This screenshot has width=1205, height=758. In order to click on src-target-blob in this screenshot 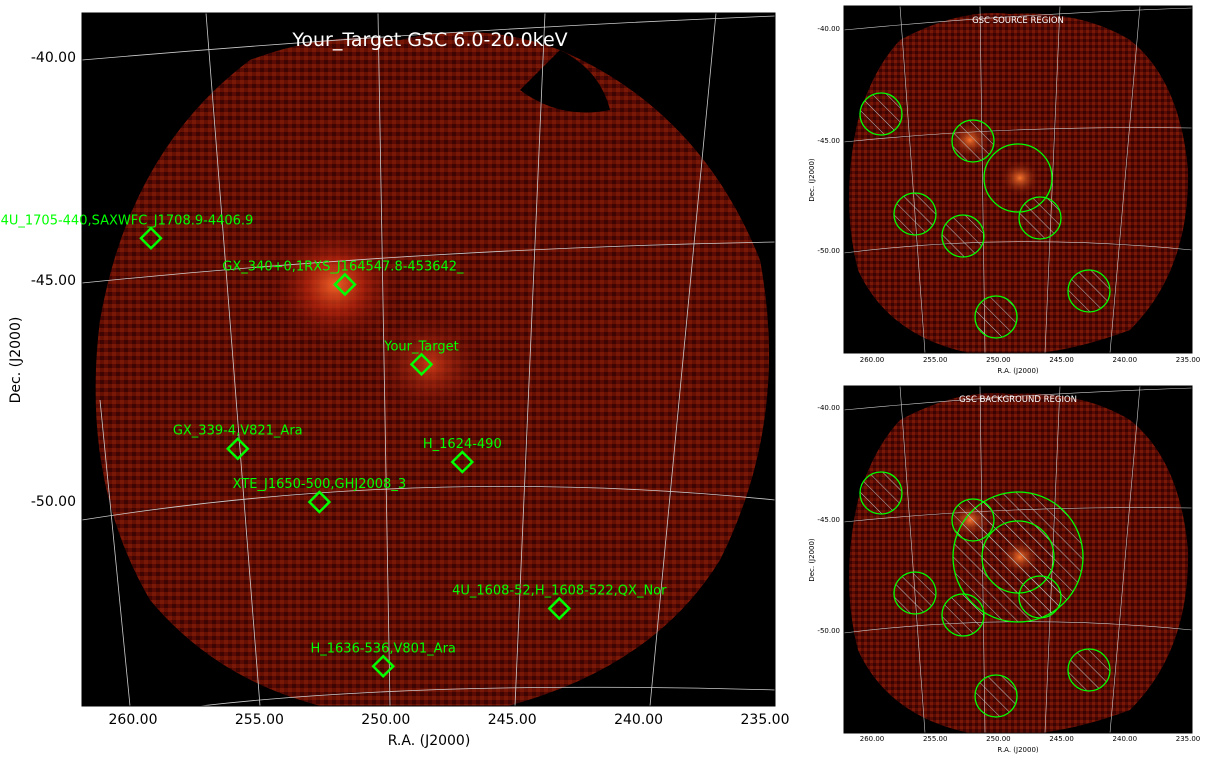, I will do `click(1020, 178)`.